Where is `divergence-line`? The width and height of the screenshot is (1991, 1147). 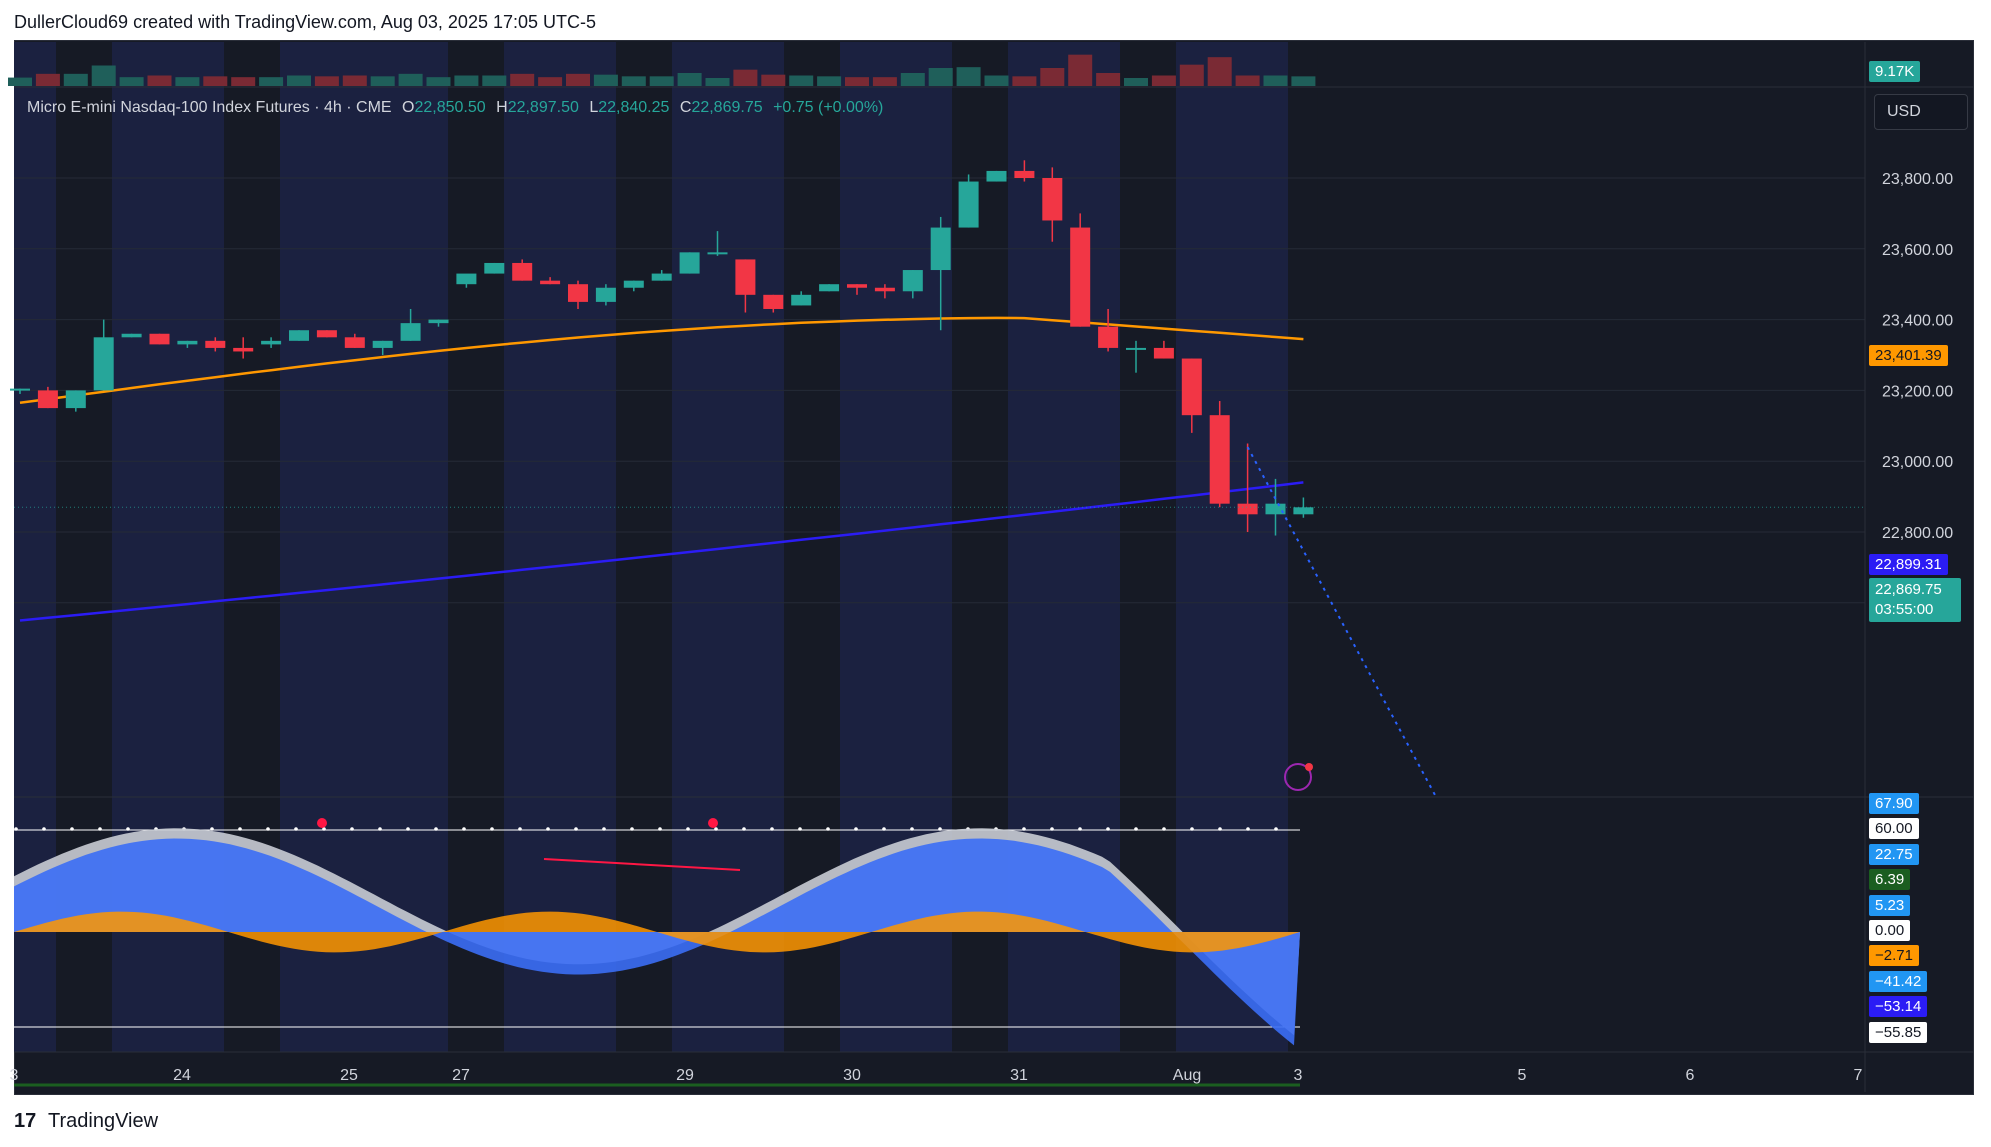 divergence-line is located at coordinates (642, 864).